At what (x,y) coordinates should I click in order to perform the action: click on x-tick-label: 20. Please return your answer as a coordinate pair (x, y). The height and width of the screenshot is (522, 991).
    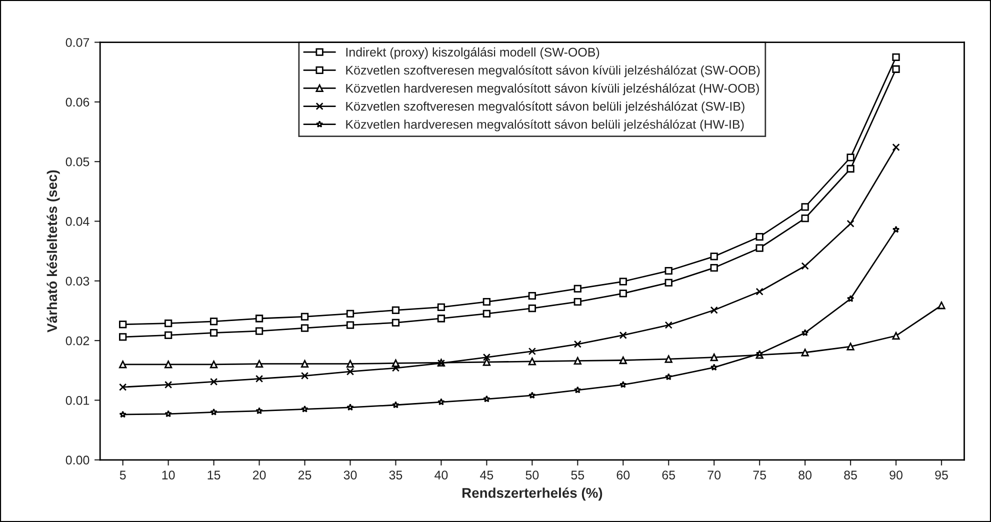
    Looking at the image, I should click on (259, 475).